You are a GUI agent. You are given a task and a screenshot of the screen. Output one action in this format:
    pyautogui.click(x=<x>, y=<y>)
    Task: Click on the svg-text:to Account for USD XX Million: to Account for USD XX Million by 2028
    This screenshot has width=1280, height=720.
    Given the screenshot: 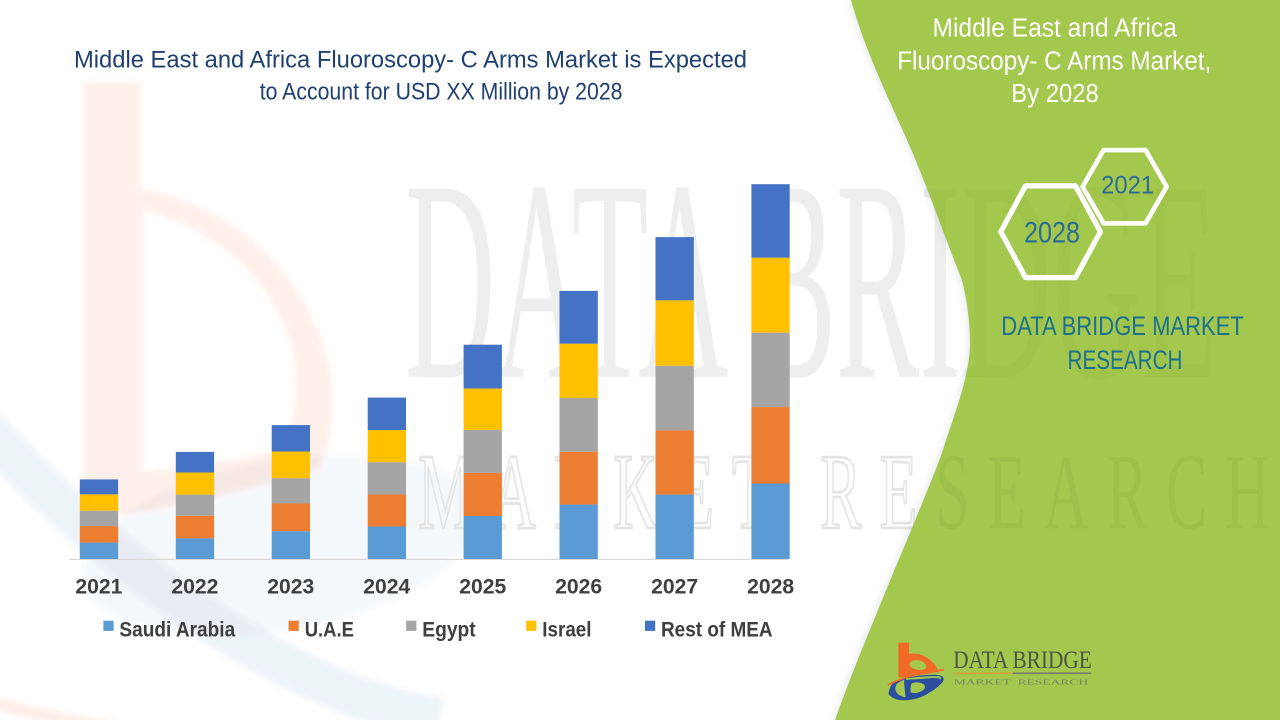 What is the action you would take?
    pyautogui.click(x=441, y=92)
    